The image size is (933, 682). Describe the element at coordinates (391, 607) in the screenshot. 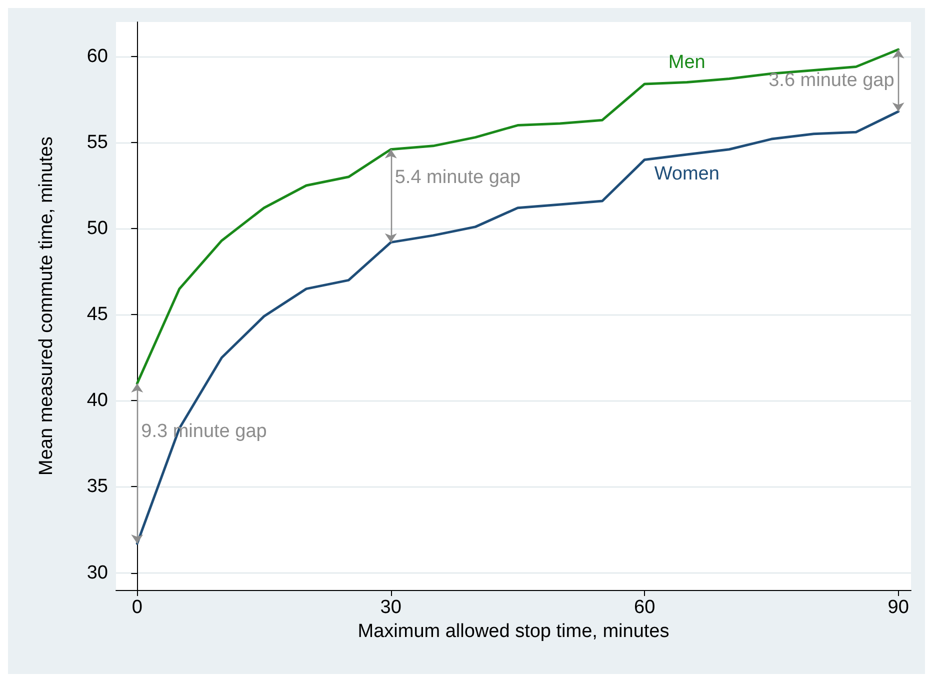

I see `x-tick-label: 30` at that location.